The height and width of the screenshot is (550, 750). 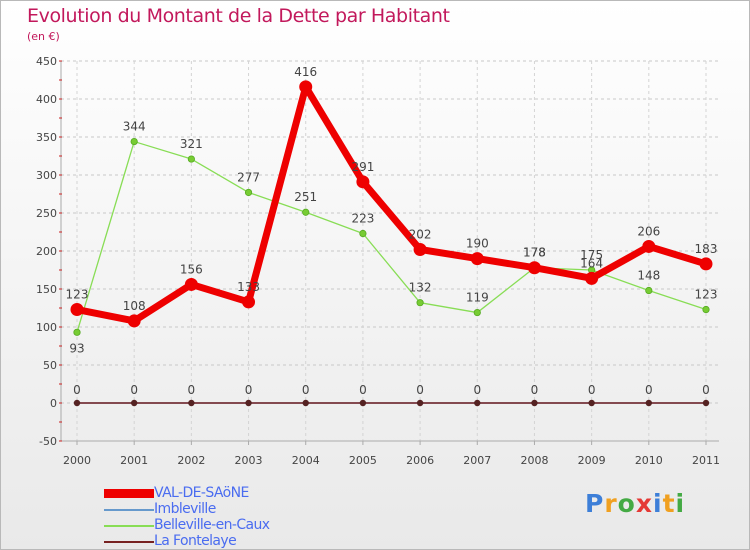 I want to click on data-label-val-de-saone: 164, so click(x=591, y=263).